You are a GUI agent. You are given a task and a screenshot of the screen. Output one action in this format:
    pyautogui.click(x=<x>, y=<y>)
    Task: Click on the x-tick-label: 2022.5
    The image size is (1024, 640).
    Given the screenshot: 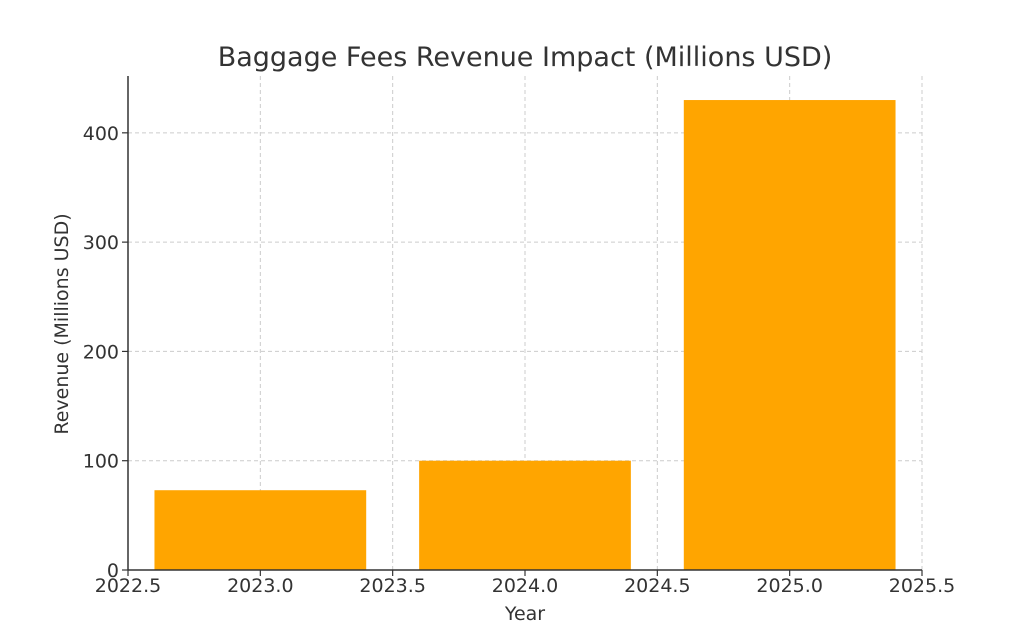 What is the action you would take?
    pyautogui.click(x=128, y=586)
    